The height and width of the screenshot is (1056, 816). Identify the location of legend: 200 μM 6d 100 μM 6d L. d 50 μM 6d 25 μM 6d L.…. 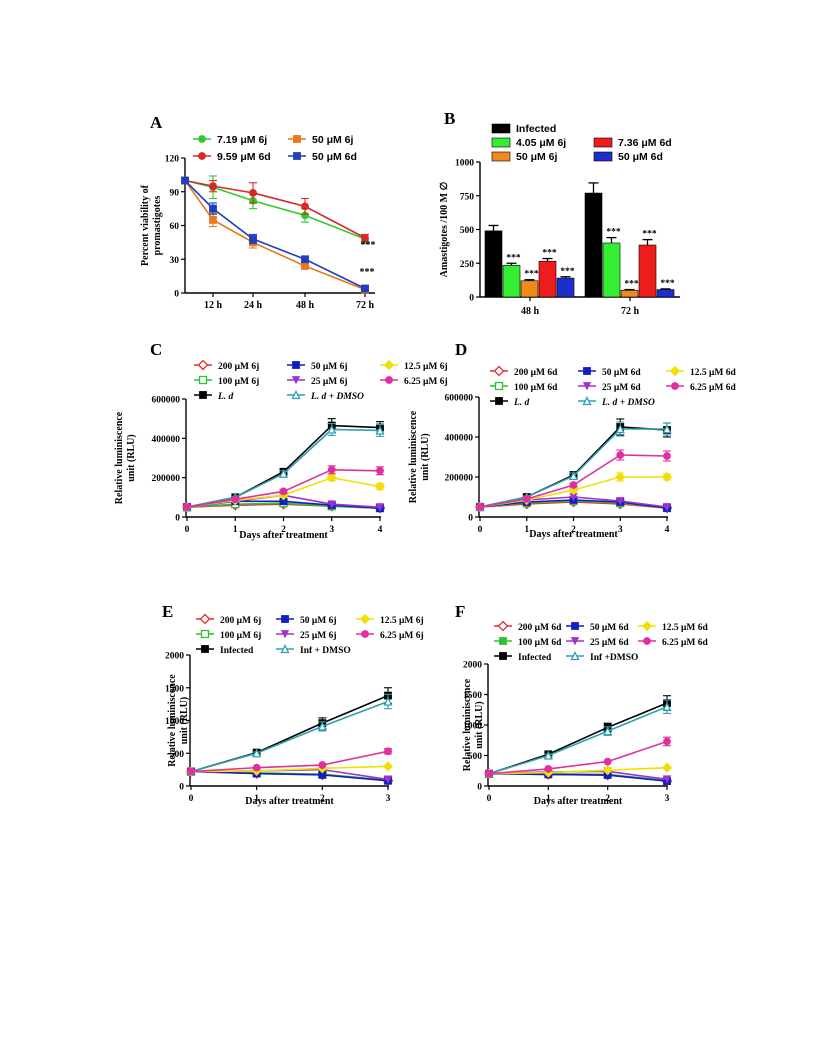
(613, 386).